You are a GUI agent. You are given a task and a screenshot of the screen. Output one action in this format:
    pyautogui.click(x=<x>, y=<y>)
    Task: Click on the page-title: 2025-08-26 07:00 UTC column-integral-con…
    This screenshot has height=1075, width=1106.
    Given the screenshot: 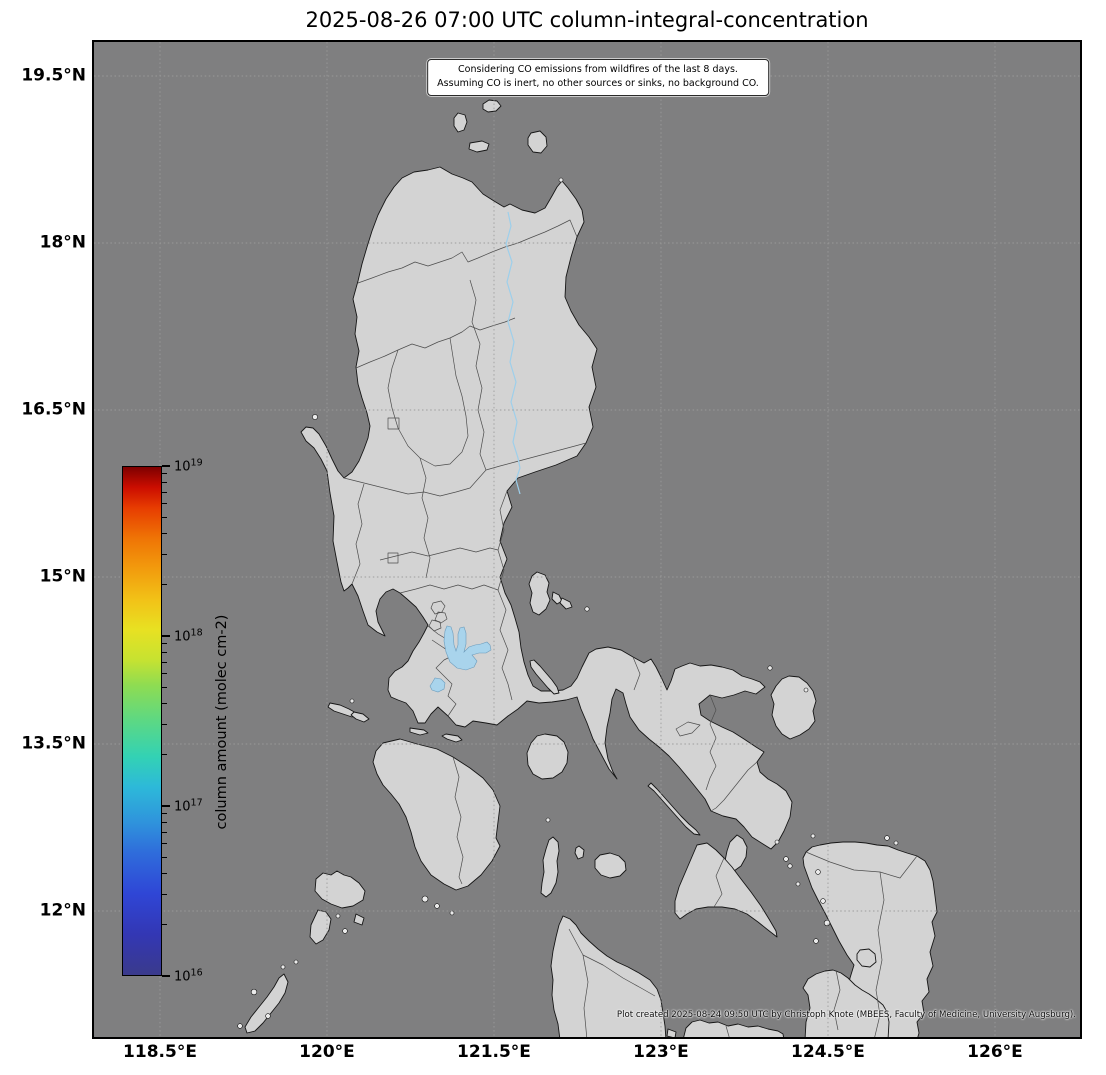 What is the action you would take?
    pyautogui.click(x=587, y=20)
    